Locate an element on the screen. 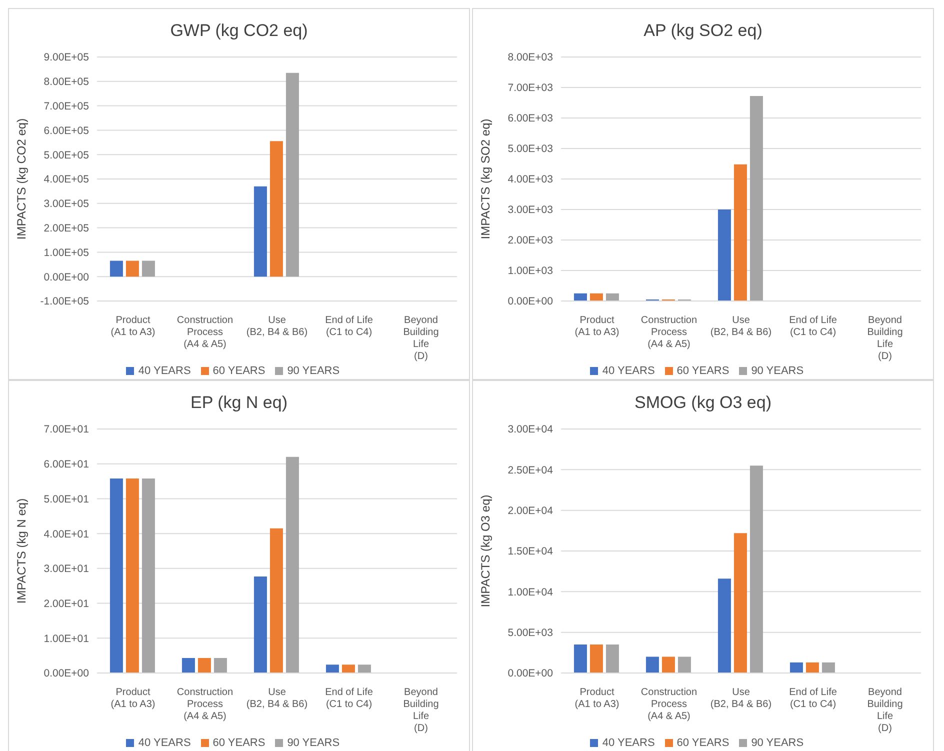 The width and height of the screenshot is (944, 751). chart-title: SMOG (kg O3 eq) is located at coordinates (703, 403).